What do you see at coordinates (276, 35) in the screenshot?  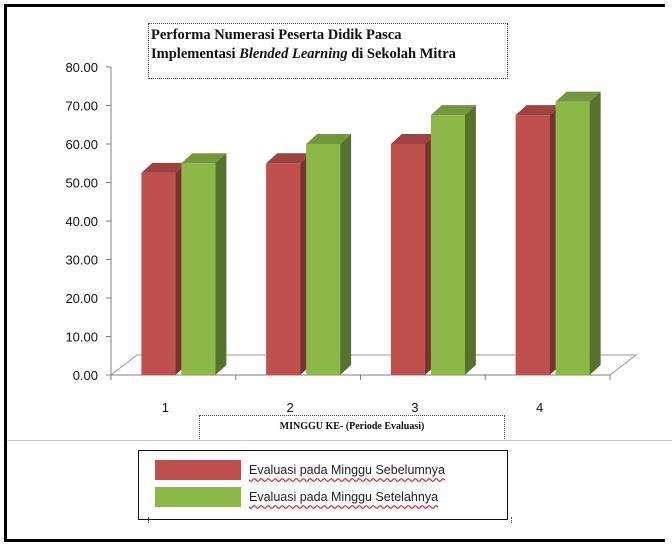 I see `chart-title-line1: Performa Numerasi Peserta Didik Pasca` at bounding box center [276, 35].